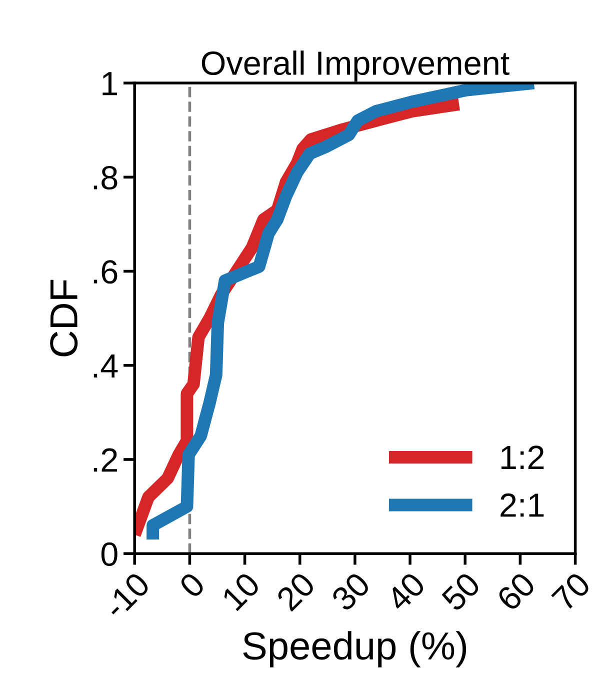  I want to click on y-tick-label: .2, so click(105, 460).